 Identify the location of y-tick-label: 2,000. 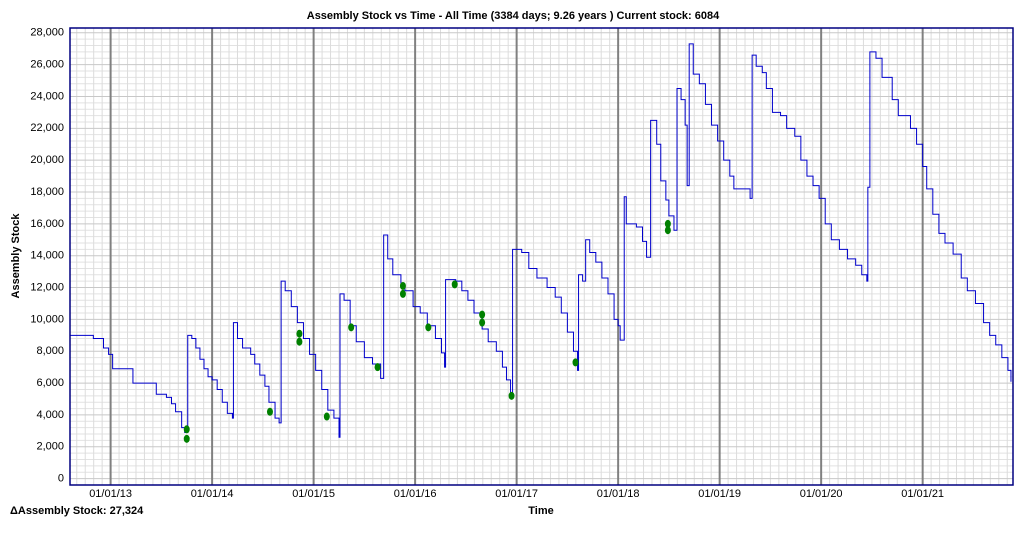
(50, 447).